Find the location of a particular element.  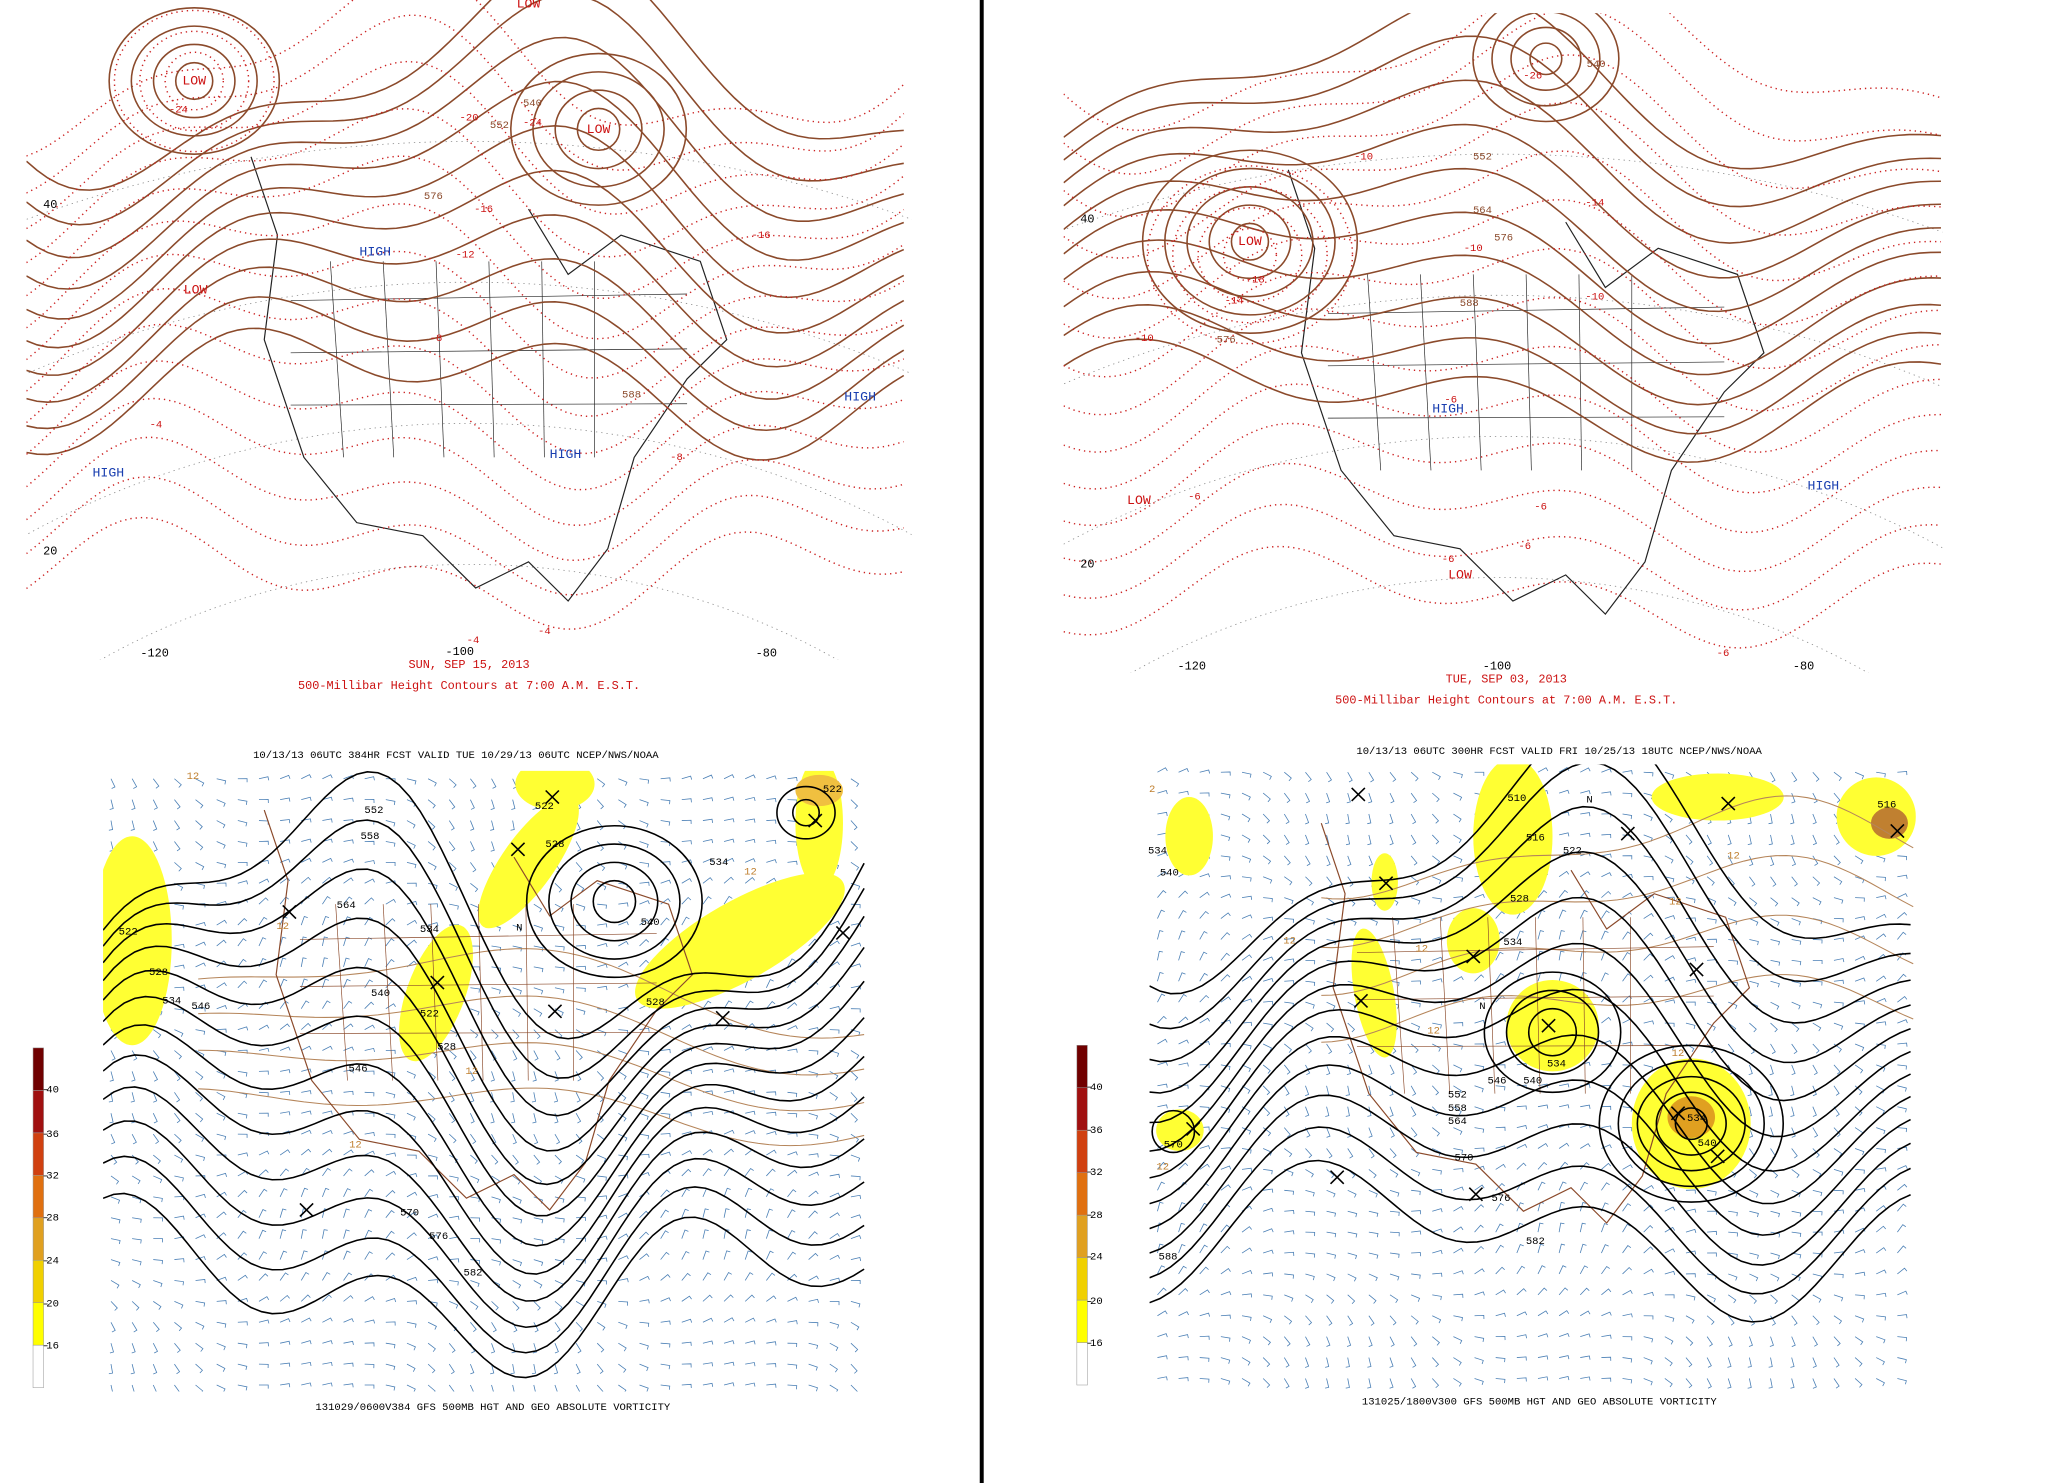

coastline is located at coordinates (1526, 392).